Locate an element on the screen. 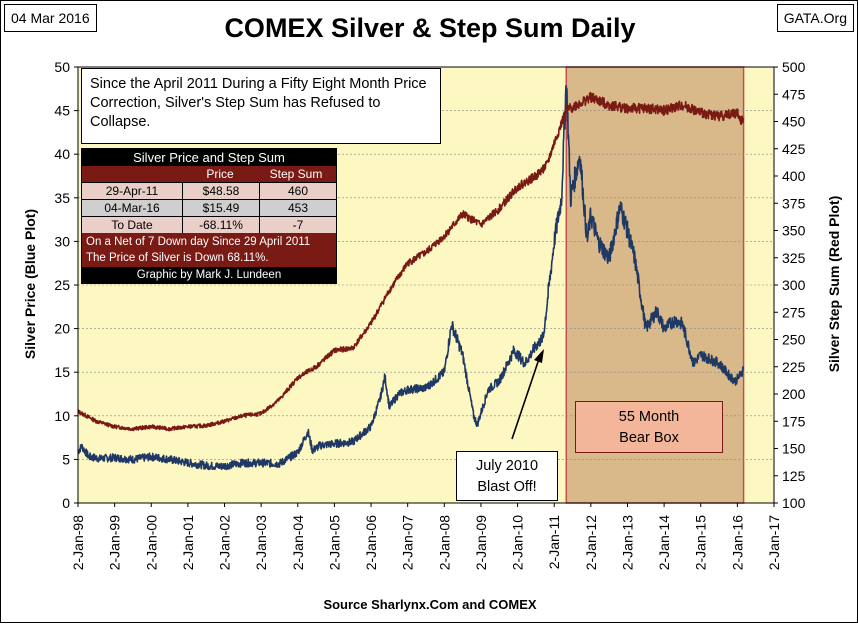 Image resolution: width=858 pixels, height=624 pixels. y-tick-label-left: 35 is located at coordinates (62, 198).